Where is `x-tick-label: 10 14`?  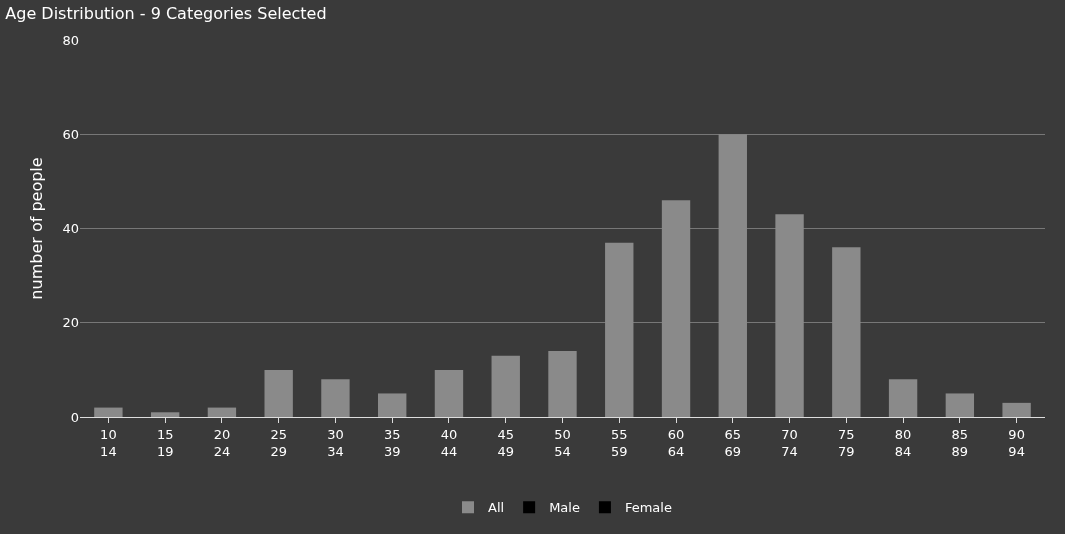 x-tick-label: 10 14 is located at coordinates (108, 442).